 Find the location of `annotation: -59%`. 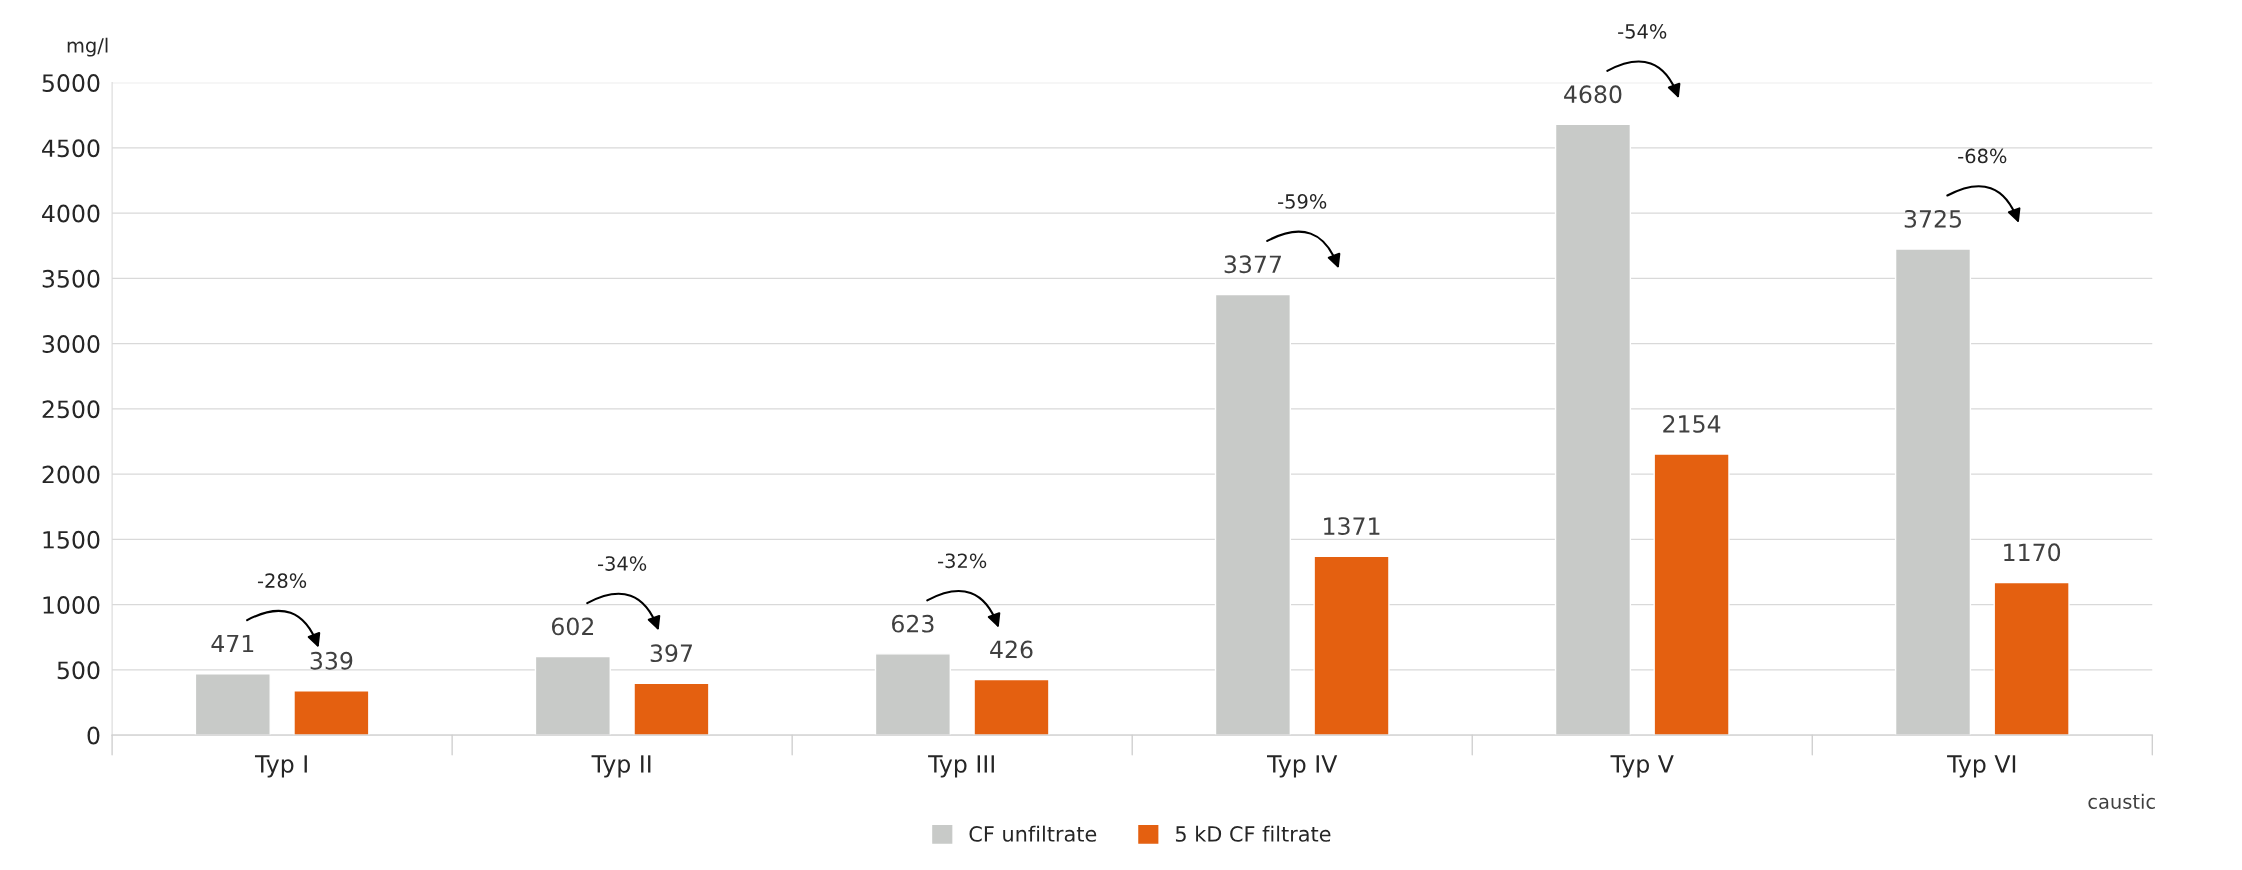

annotation: -59% is located at coordinates (1302, 201).